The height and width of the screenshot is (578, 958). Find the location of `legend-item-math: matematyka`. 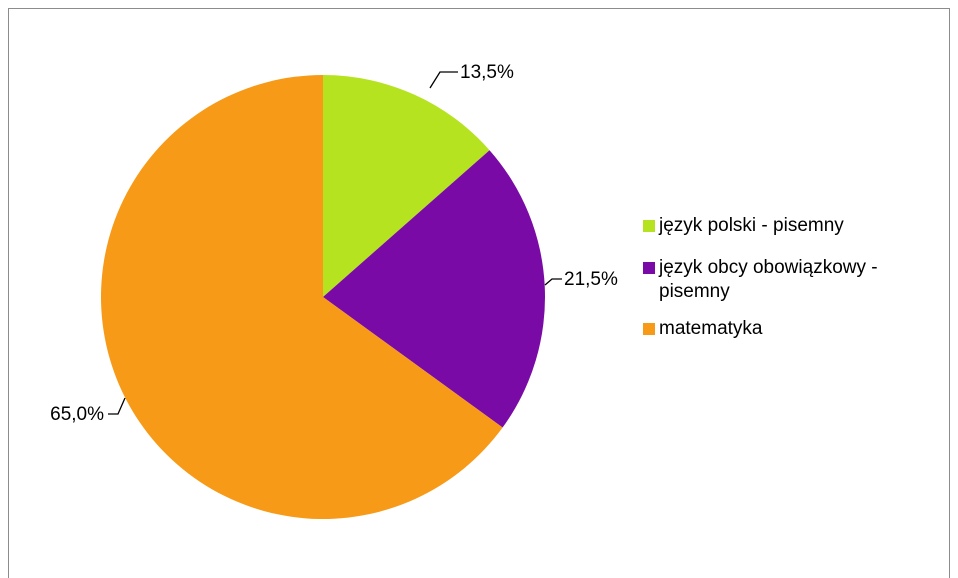

legend-item-math: matematyka is located at coordinates (793, 329).